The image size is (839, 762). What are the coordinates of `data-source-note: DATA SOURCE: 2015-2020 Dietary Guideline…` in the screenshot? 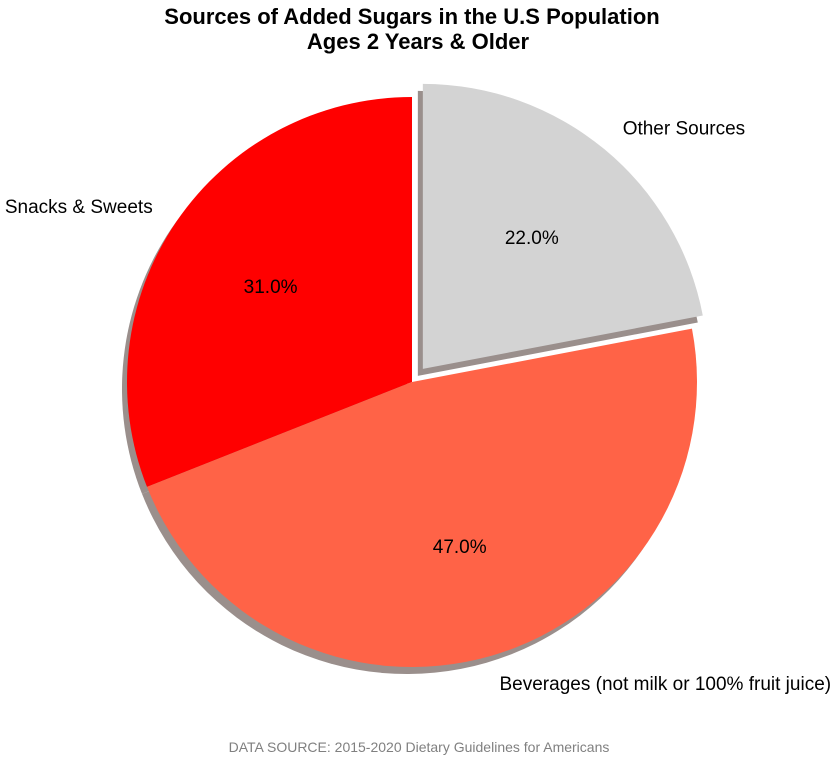 It's located at (419, 747).